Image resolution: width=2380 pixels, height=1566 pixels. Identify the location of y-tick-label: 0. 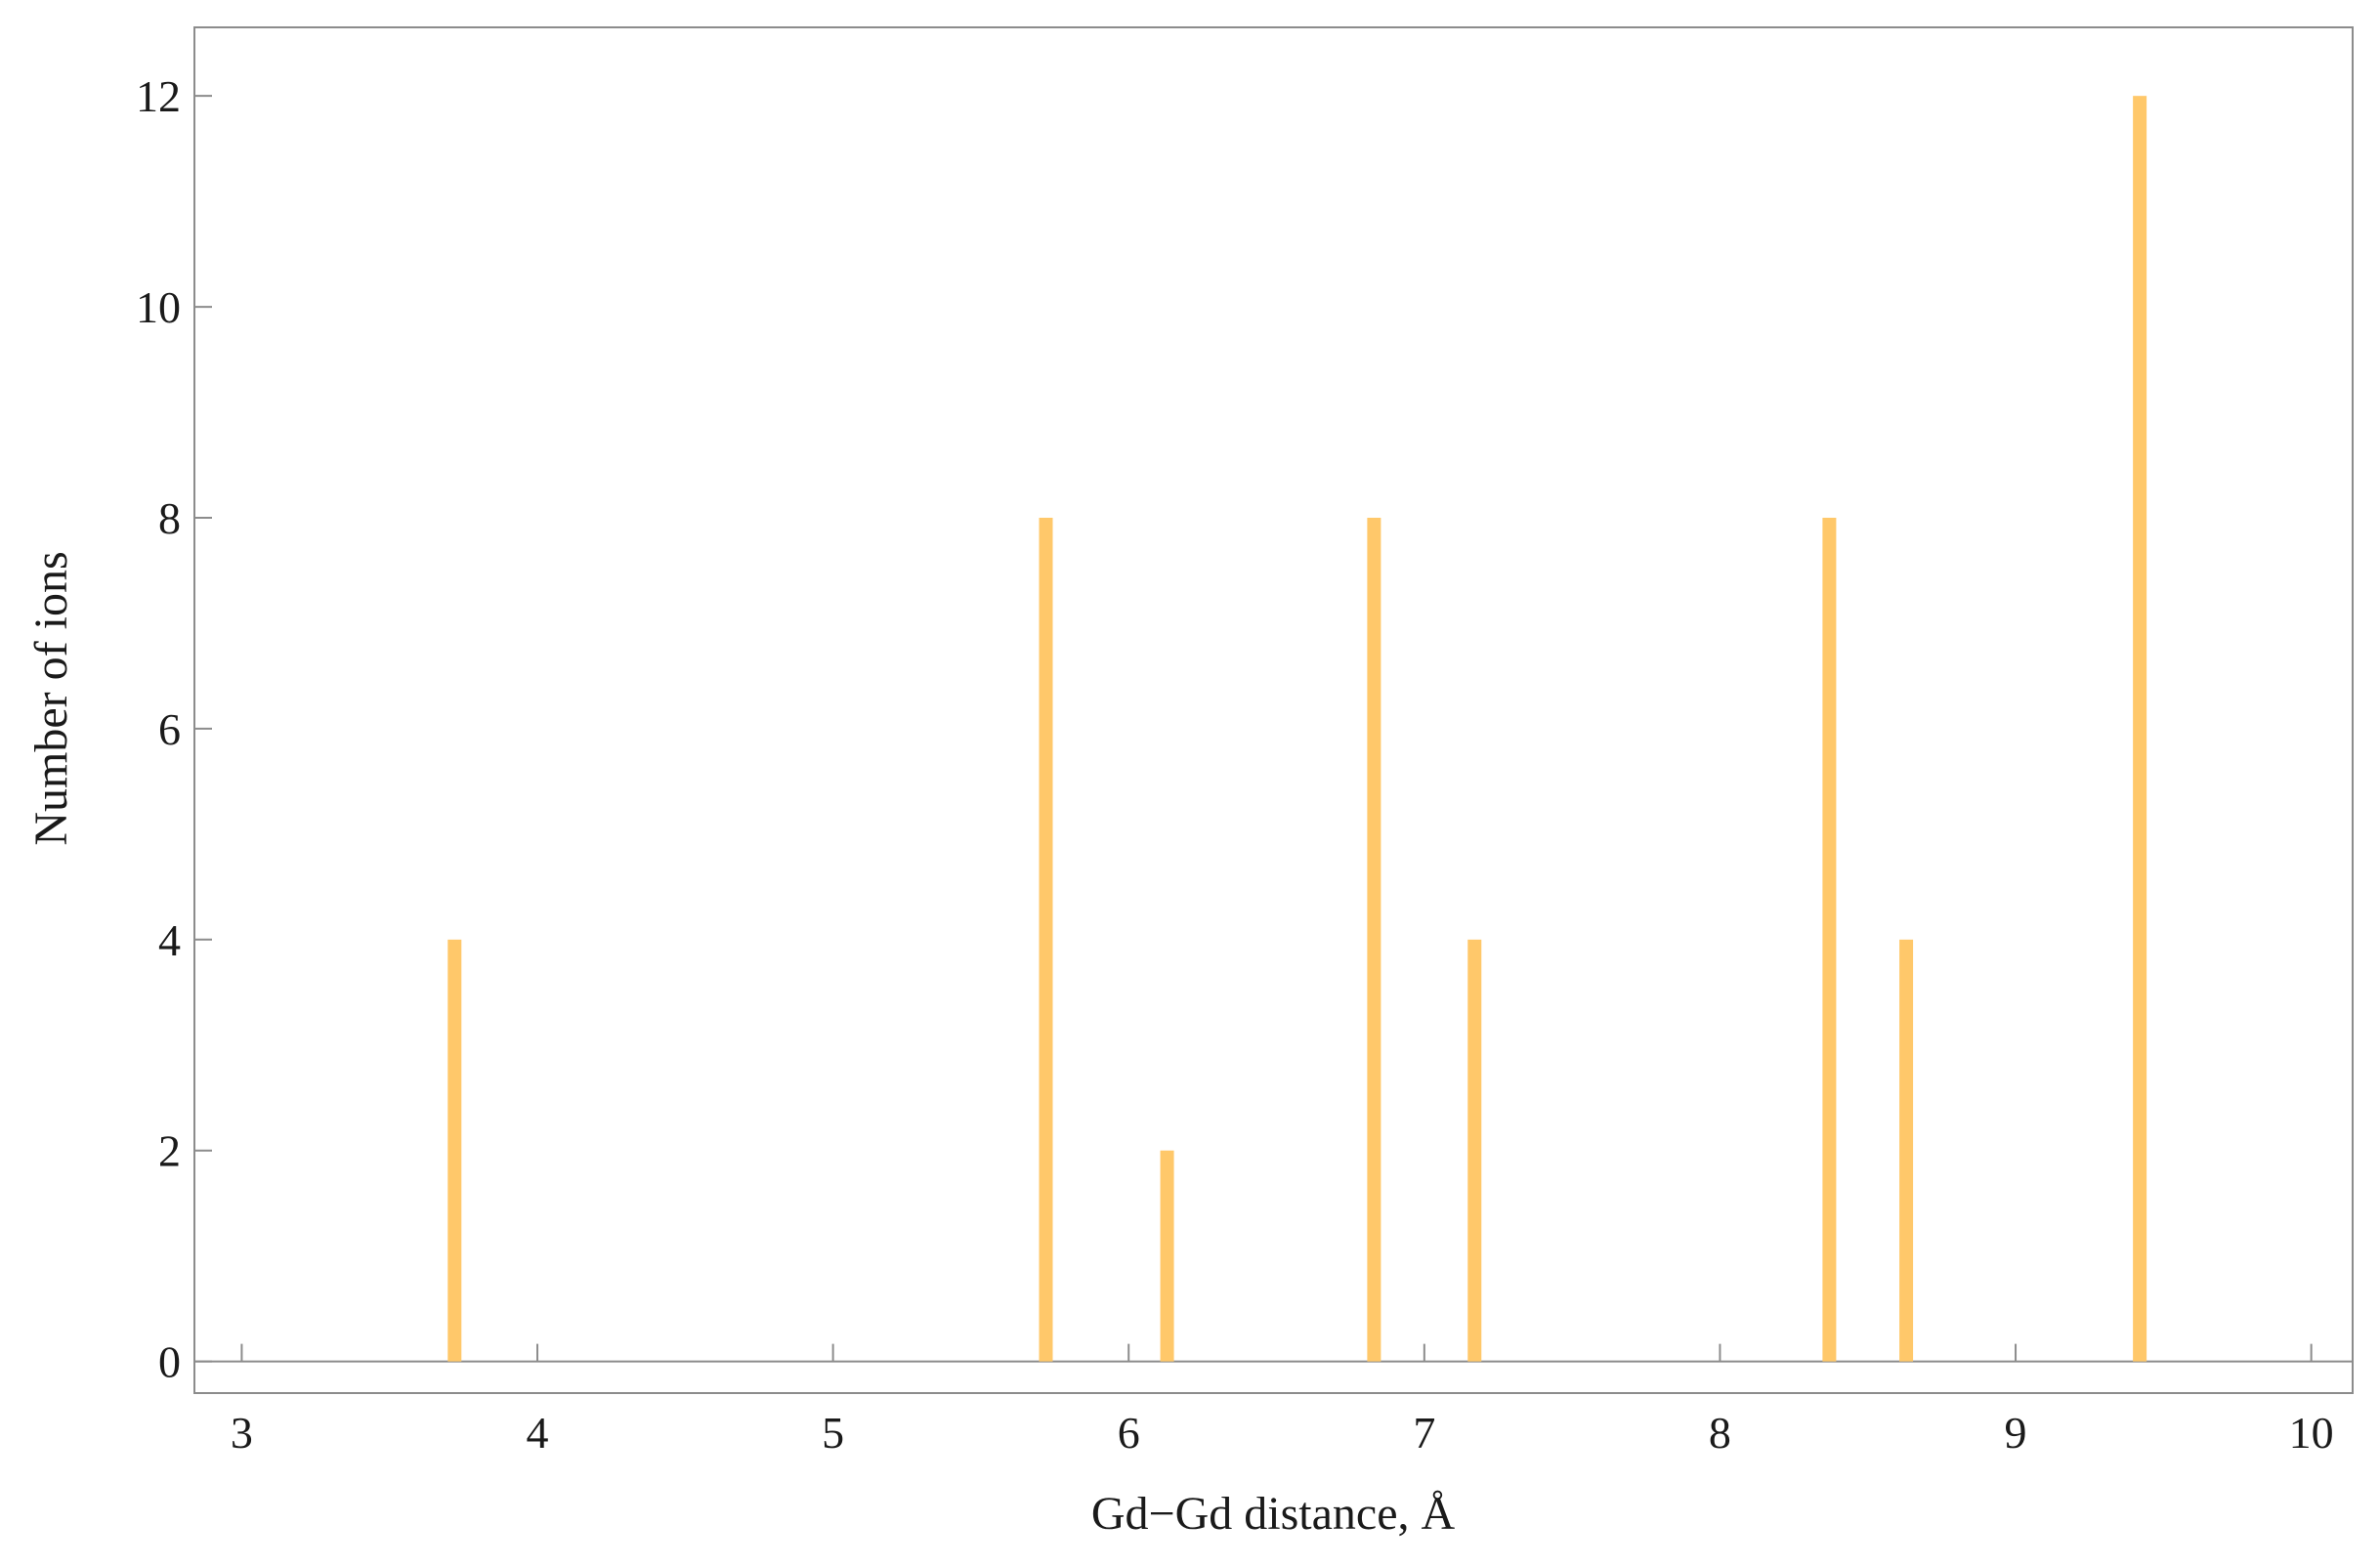
(169, 1362).